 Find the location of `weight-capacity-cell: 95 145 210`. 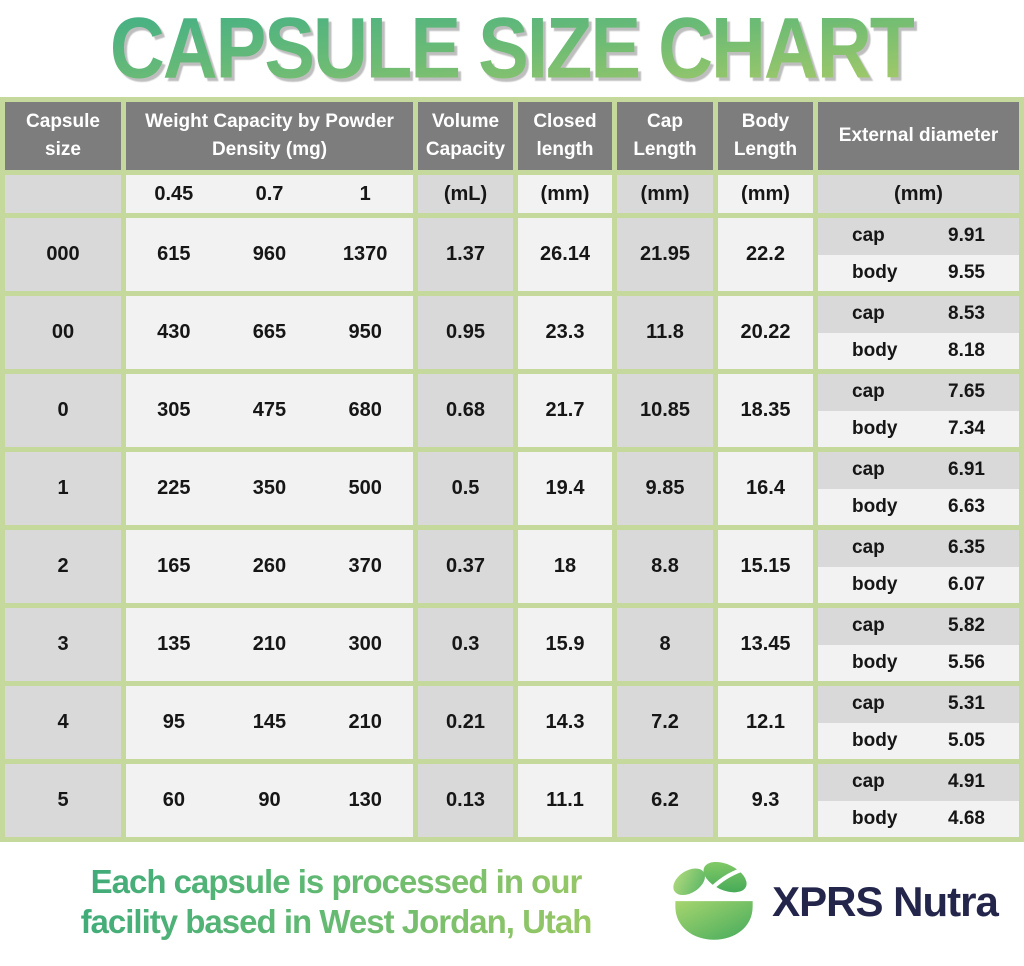

weight-capacity-cell: 95 145 210 is located at coordinates (269, 722).